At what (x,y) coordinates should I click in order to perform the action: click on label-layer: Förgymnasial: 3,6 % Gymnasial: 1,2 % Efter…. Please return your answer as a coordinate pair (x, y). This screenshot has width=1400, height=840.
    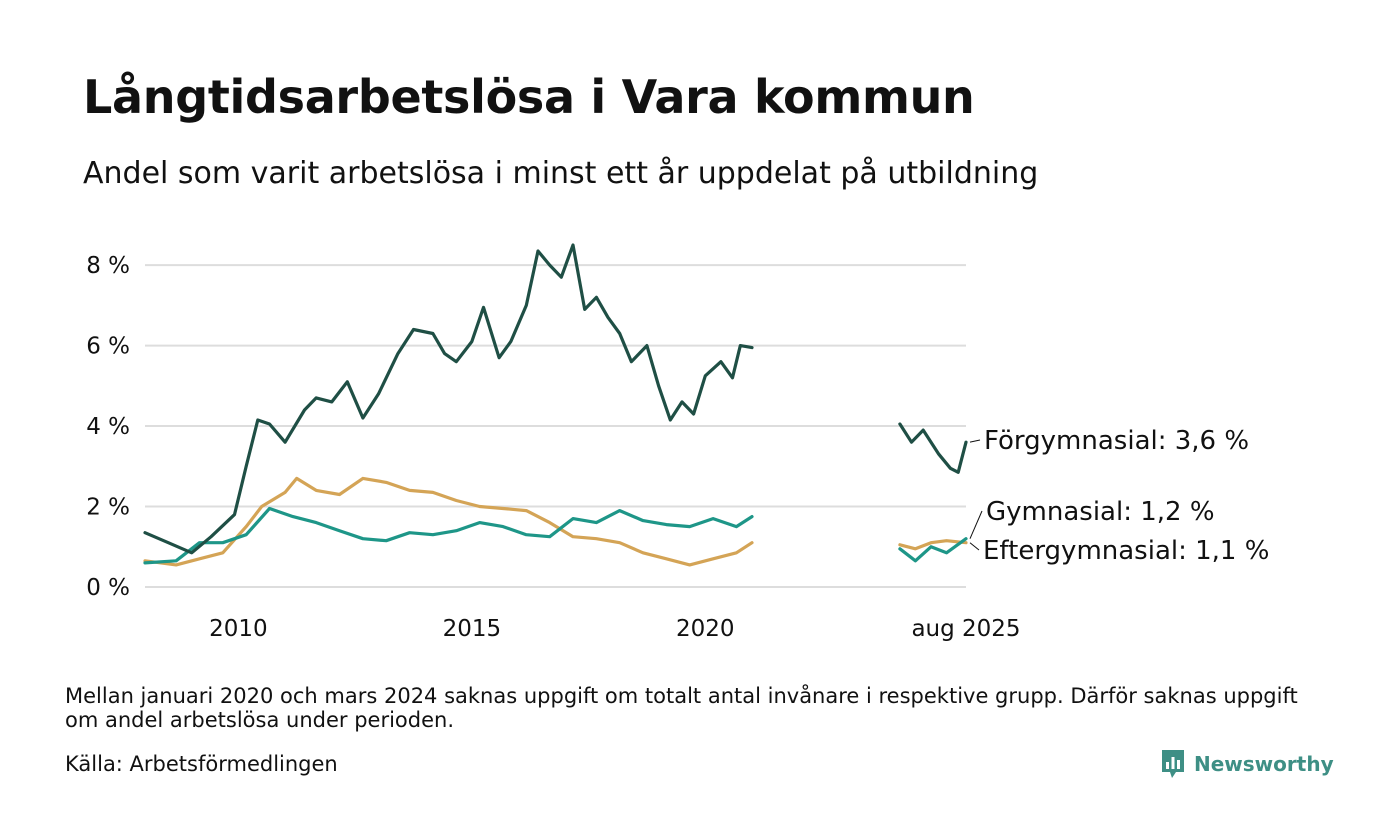
    Looking at the image, I should click on (1119, 496).